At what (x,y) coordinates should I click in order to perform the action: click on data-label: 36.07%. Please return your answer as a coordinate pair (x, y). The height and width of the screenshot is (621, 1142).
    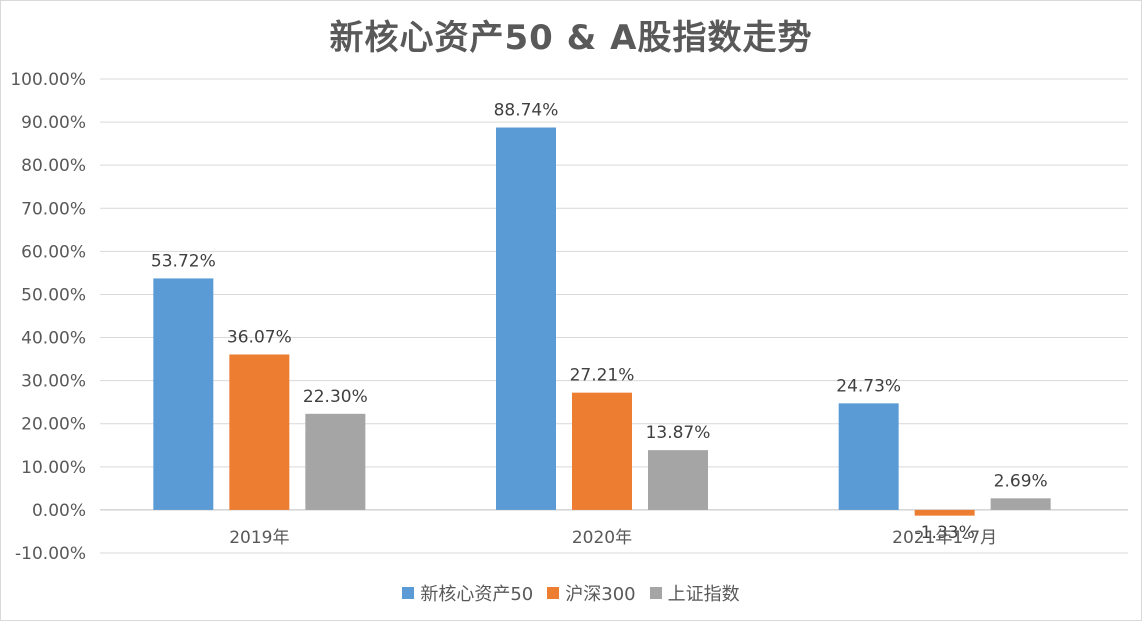
    Looking at the image, I should click on (259, 337).